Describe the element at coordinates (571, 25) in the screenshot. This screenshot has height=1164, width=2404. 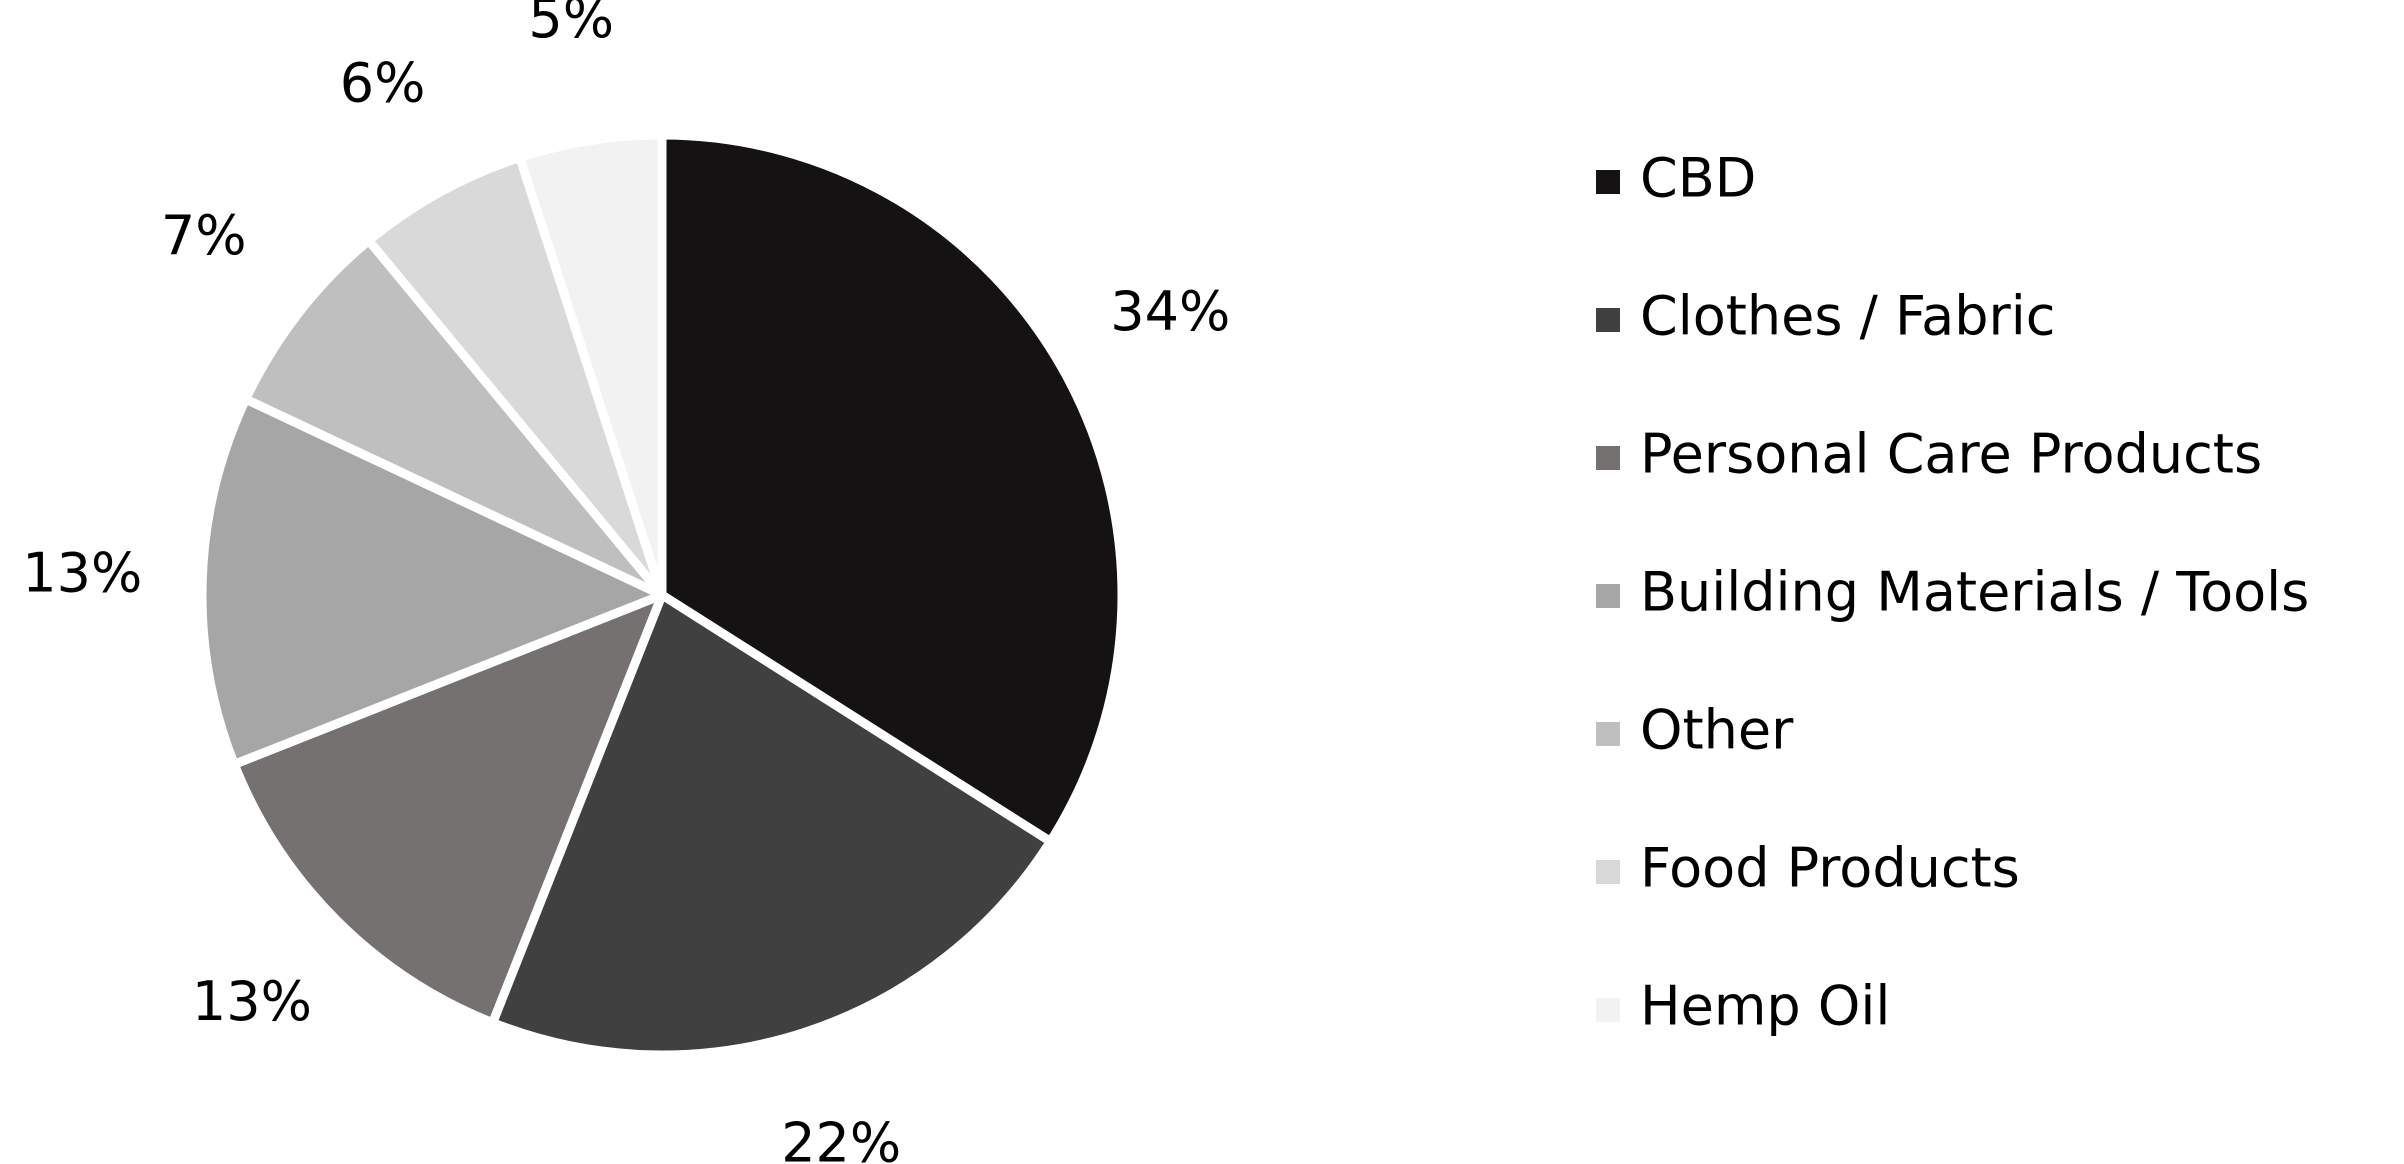
I see `data-label: 5%` at that location.